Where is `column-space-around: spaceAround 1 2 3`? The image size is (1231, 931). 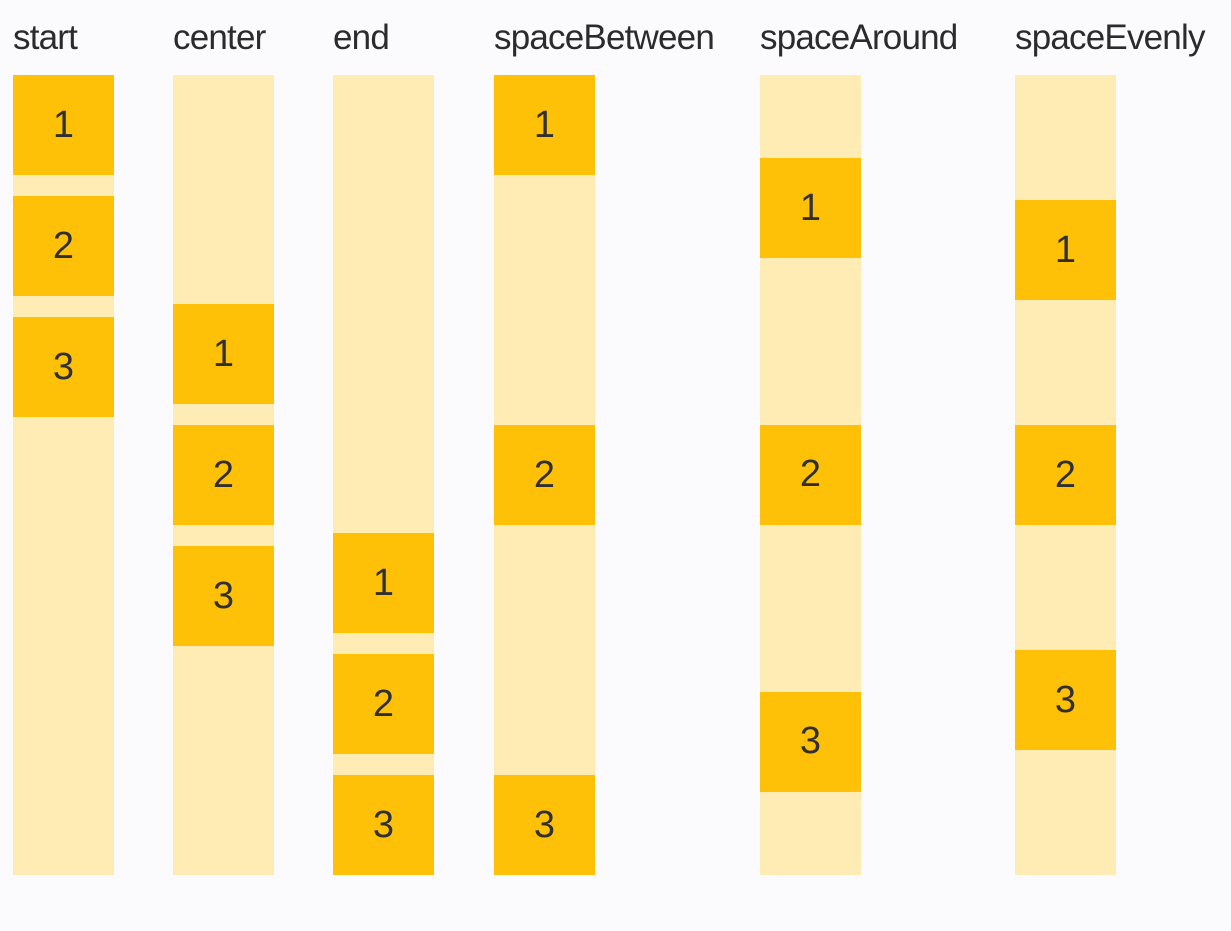 column-space-around: spaceAround 1 2 3 is located at coordinates (859, 446).